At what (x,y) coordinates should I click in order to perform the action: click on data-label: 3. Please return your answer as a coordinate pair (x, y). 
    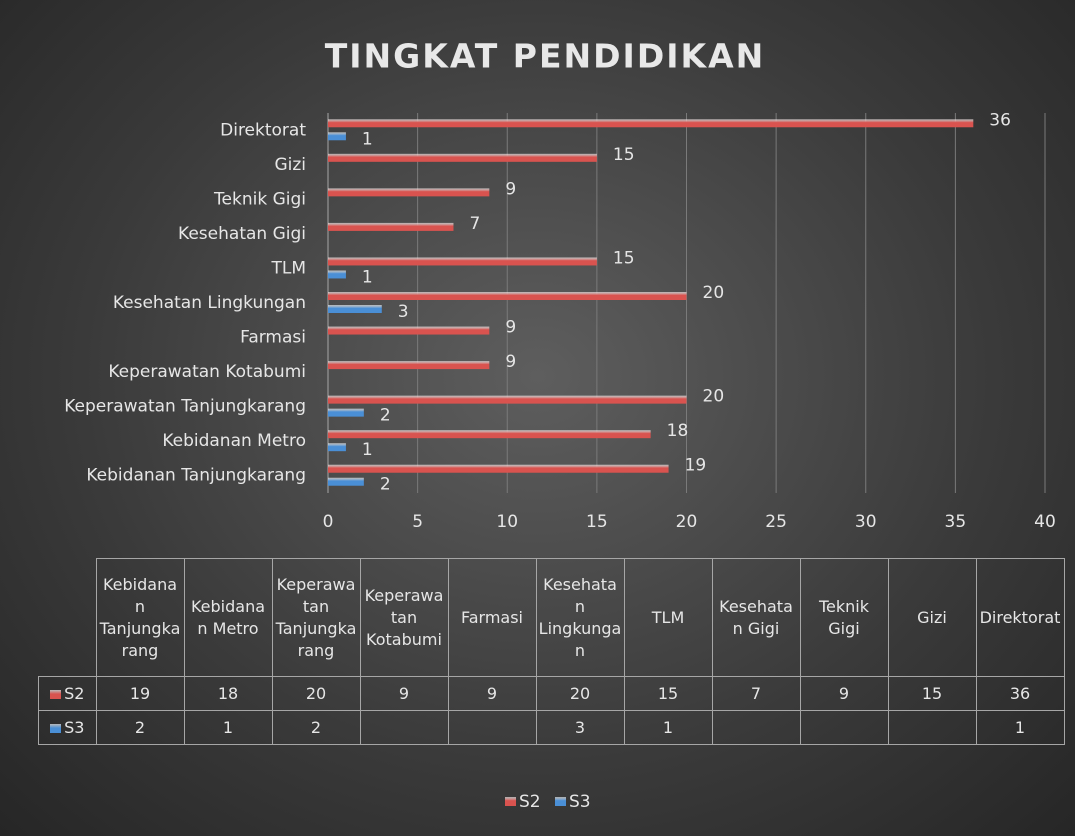
    Looking at the image, I should click on (403, 312).